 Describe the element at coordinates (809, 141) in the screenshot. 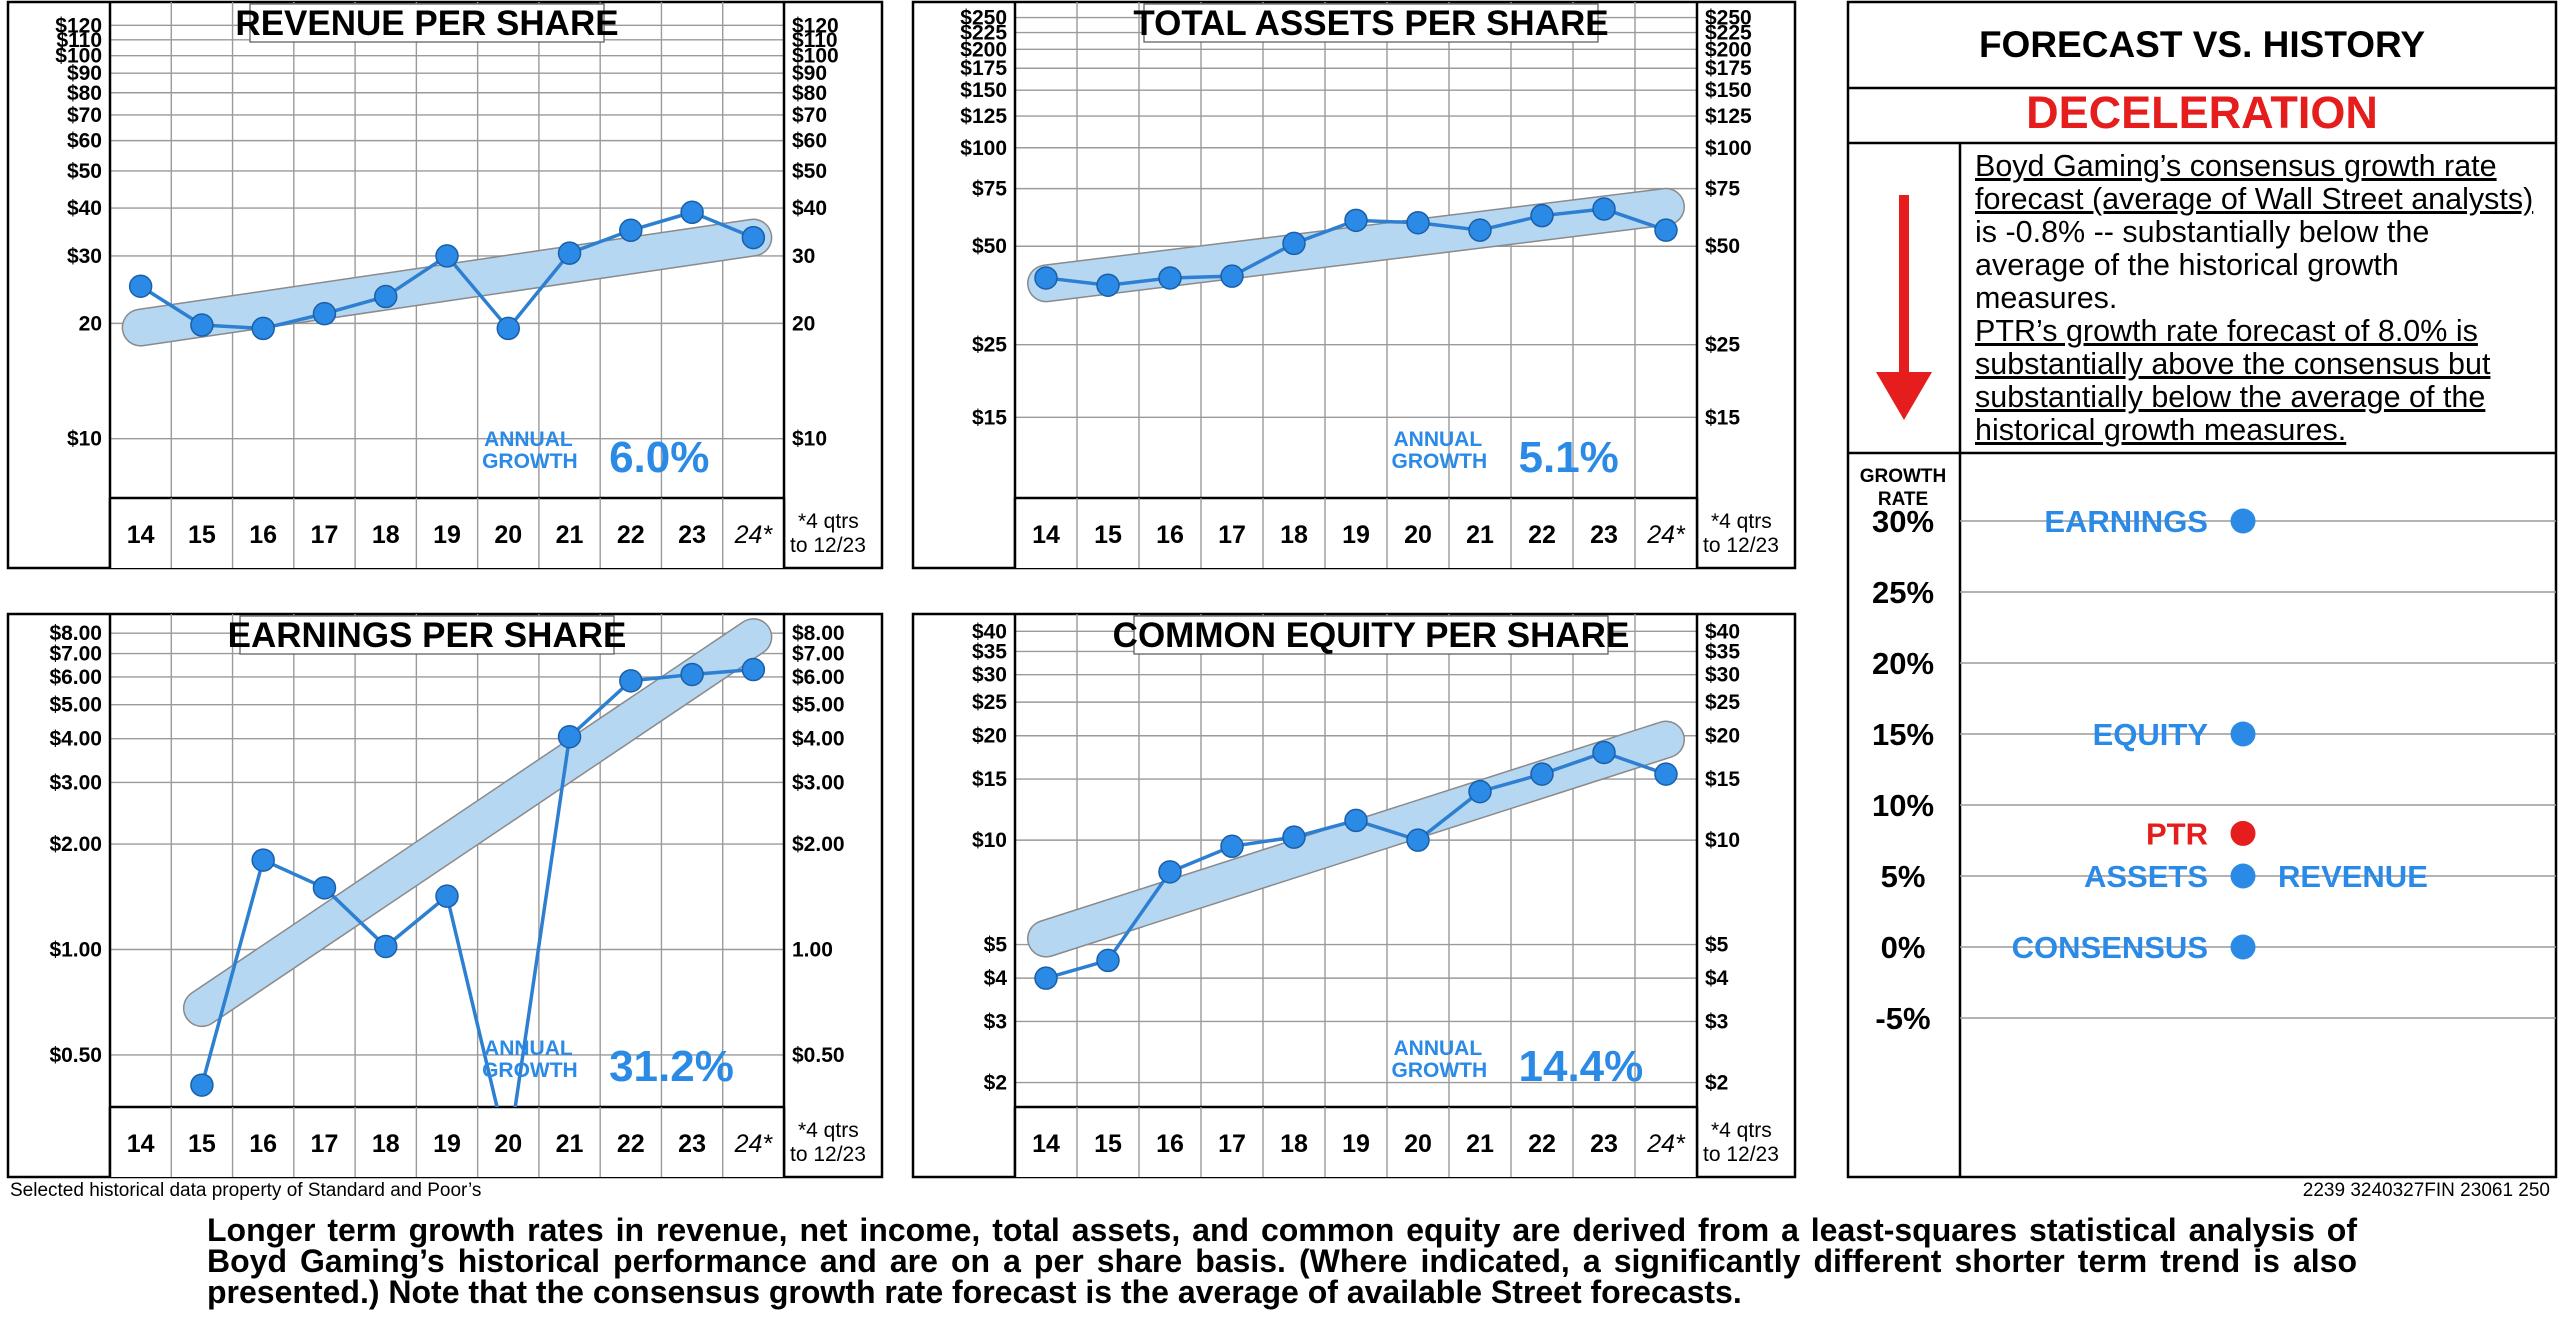

I see `y-tick-label-right: $60` at that location.